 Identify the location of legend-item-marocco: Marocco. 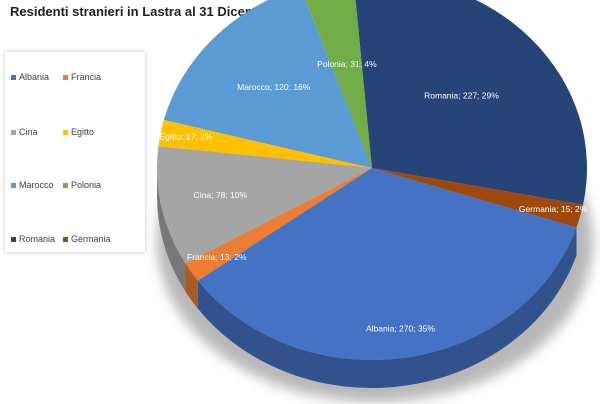
(32, 185).